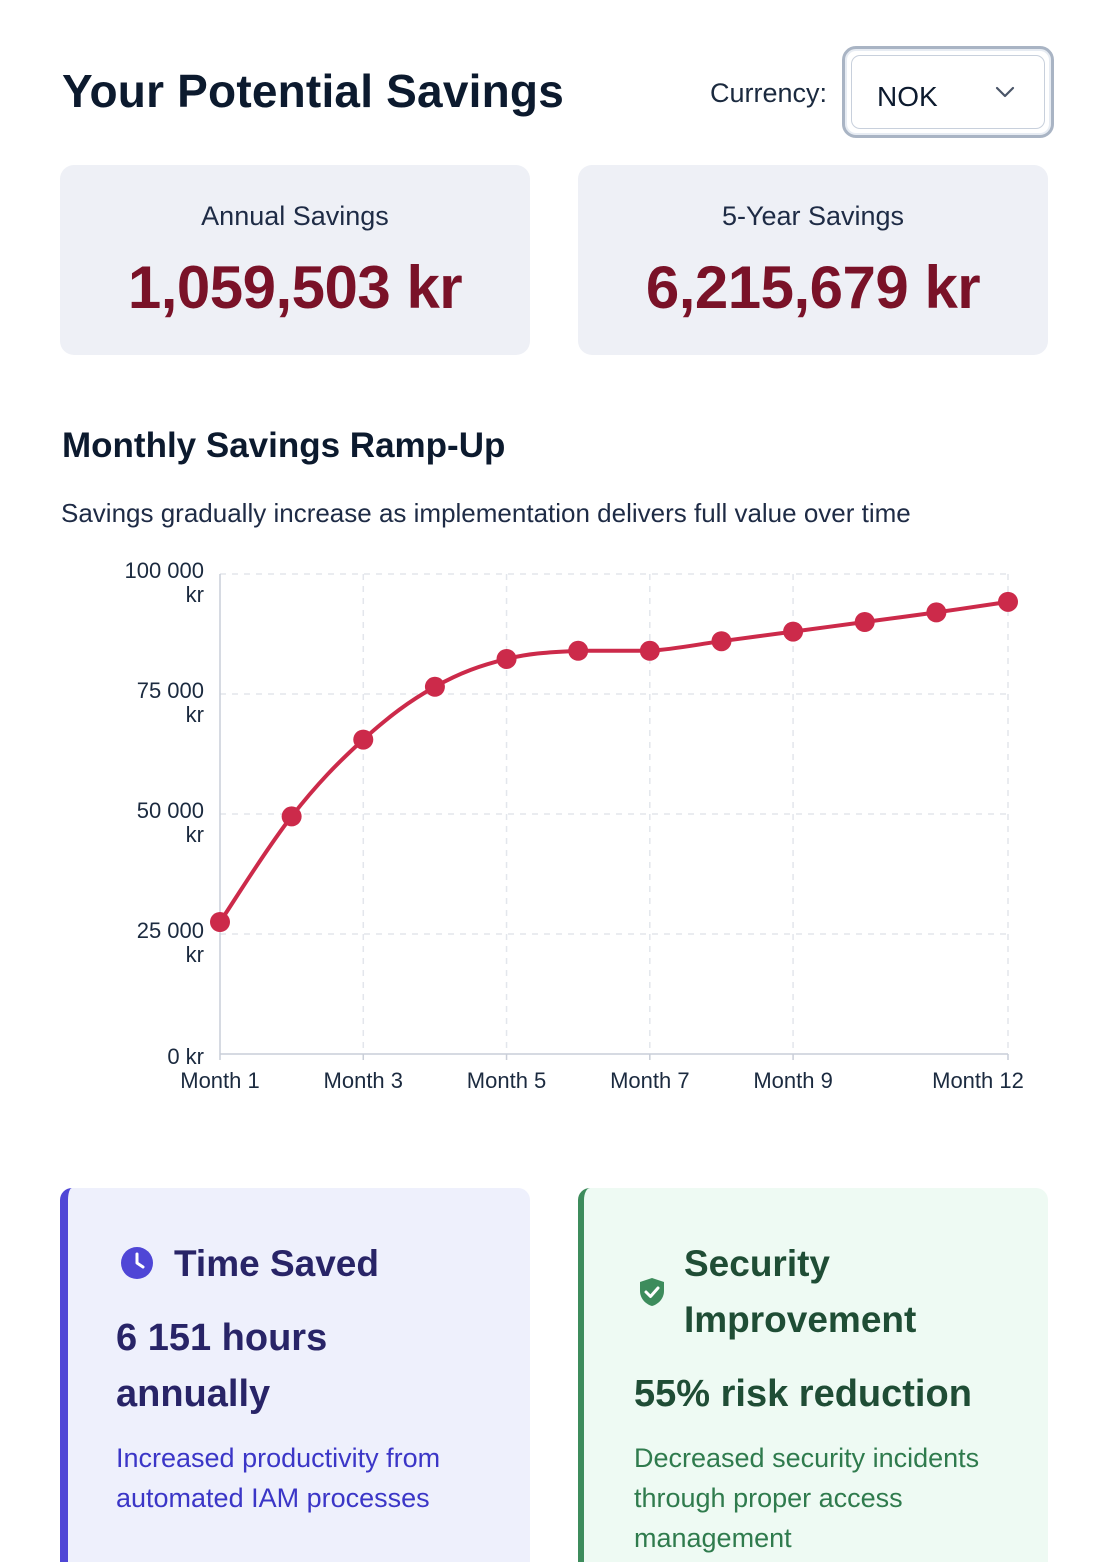 Image resolution: width=1104 pixels, height=1562 pixels. I want to click on currency-value: NOK, so click(907, 96).